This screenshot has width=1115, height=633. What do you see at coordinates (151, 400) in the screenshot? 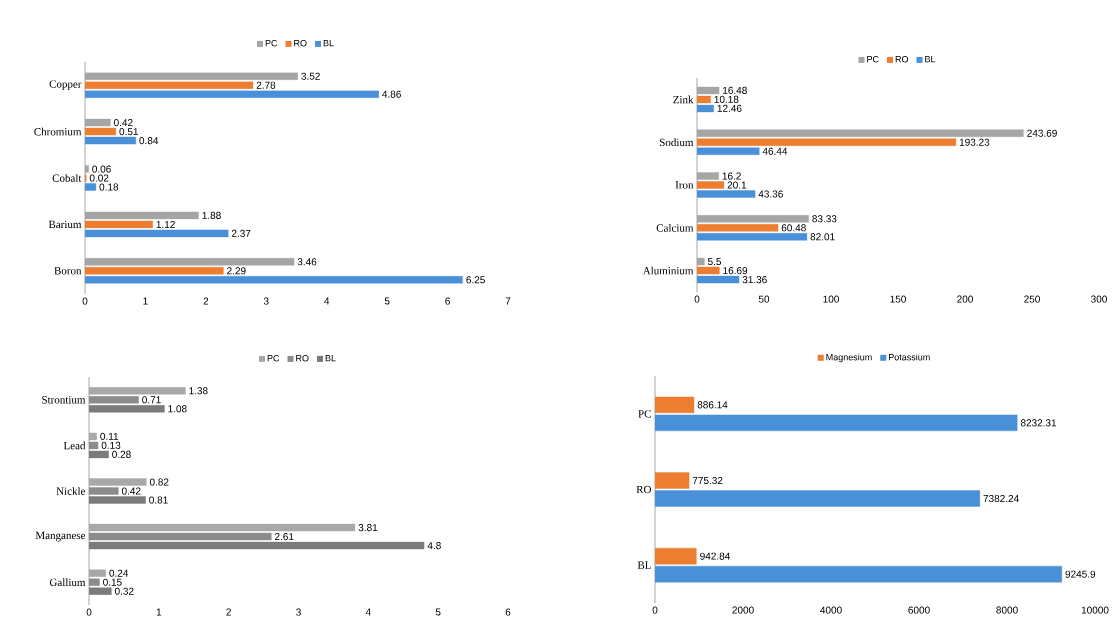
I see `data-label: 0.71` at bounding box center [151, 400].